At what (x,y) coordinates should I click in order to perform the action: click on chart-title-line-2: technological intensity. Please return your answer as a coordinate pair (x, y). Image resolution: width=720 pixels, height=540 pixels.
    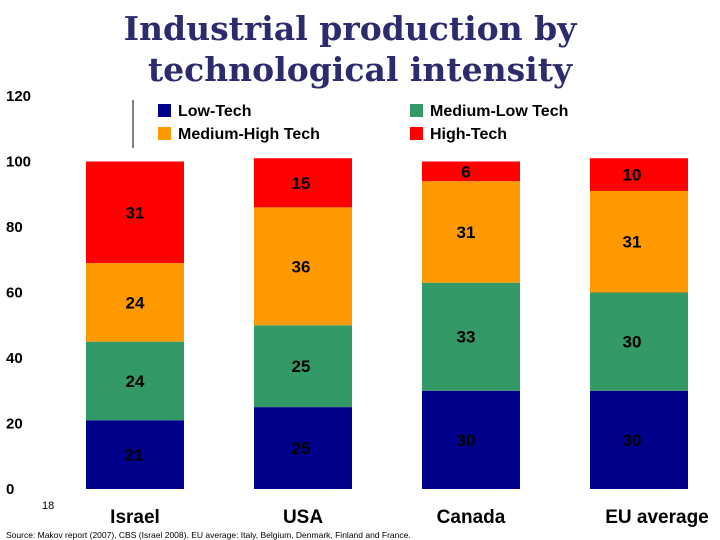
    Looking at the image, I should click on (360, 69).